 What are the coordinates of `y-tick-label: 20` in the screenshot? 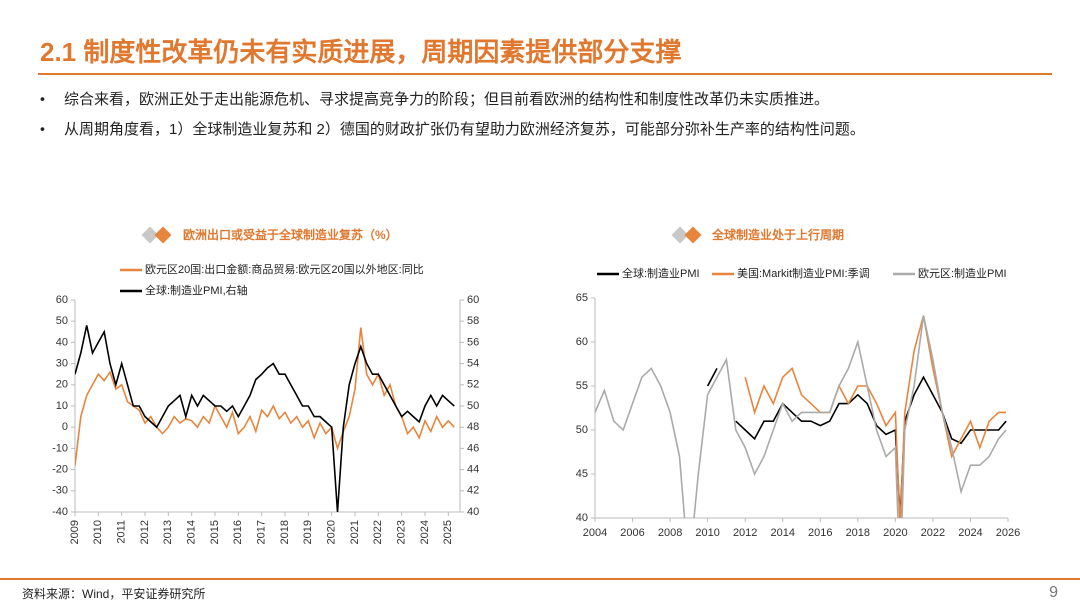 It's located at (62, 385).